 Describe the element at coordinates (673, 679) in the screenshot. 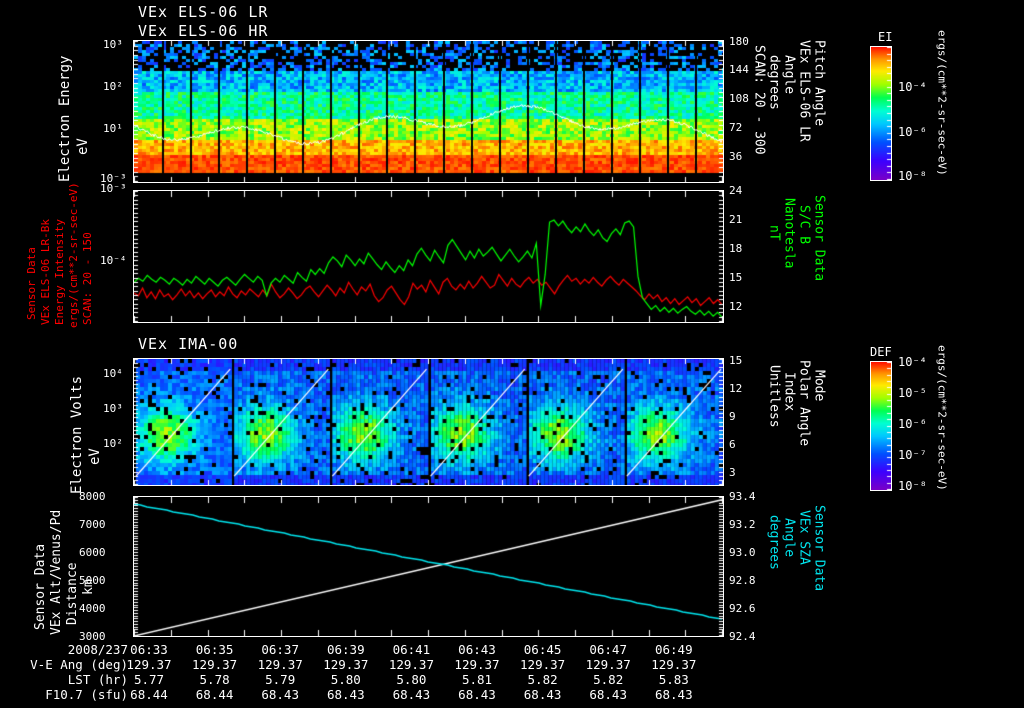

I see `time-table-cell: 5.83` at that location.